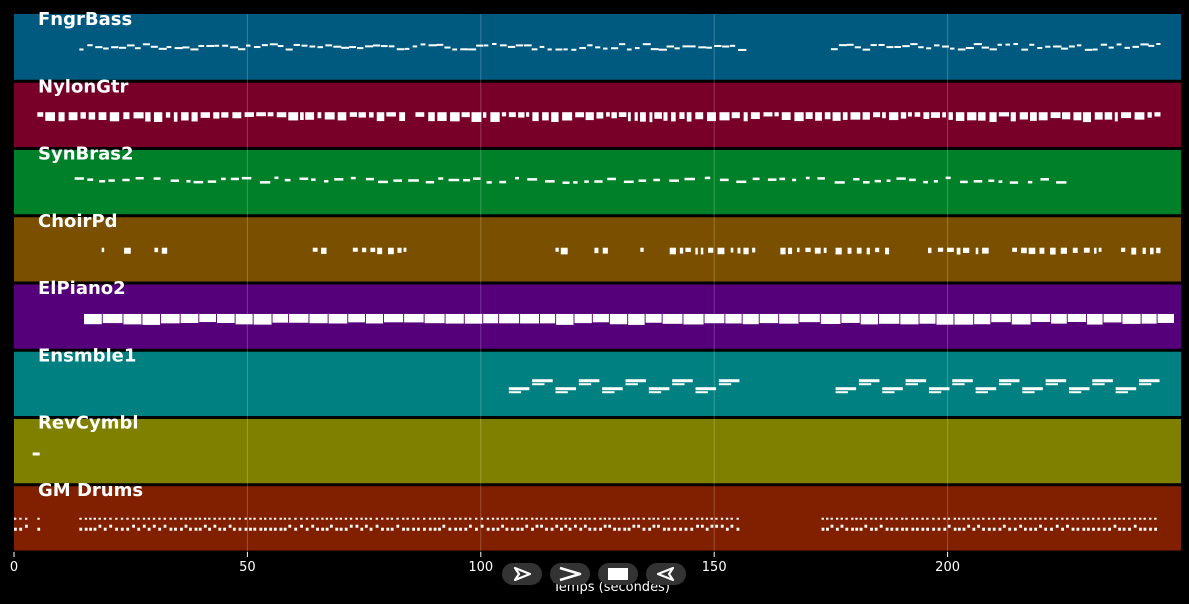  What do you see at coordinates (522, 574) in the screenshot?
I see `play-button` at bounding box center [522, 574].